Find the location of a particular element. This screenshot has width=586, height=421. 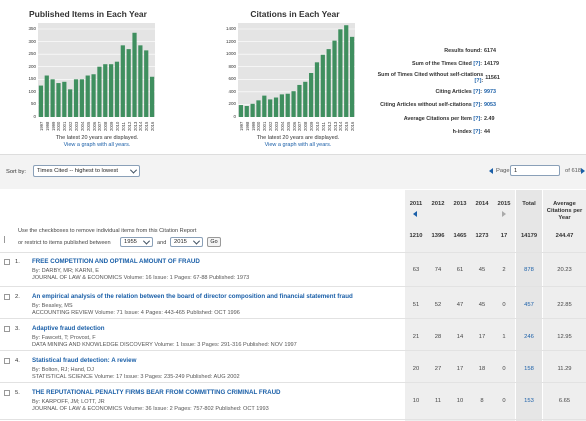

year-header: 2012 is located at coordinates (438, 204).